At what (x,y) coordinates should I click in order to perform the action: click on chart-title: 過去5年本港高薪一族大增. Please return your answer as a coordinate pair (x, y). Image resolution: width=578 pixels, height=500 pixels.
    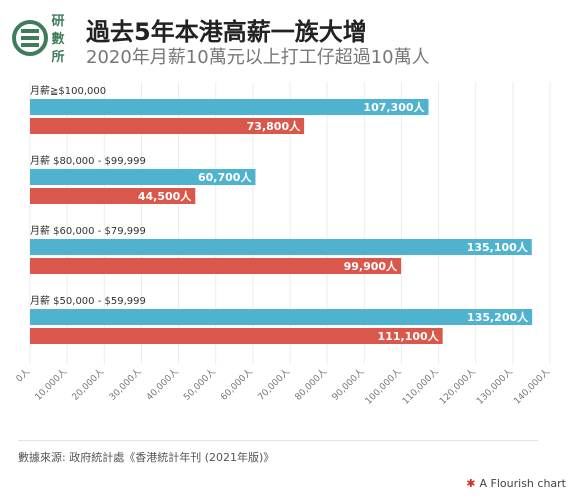
    Looking at the image, I should click on (226, 32).